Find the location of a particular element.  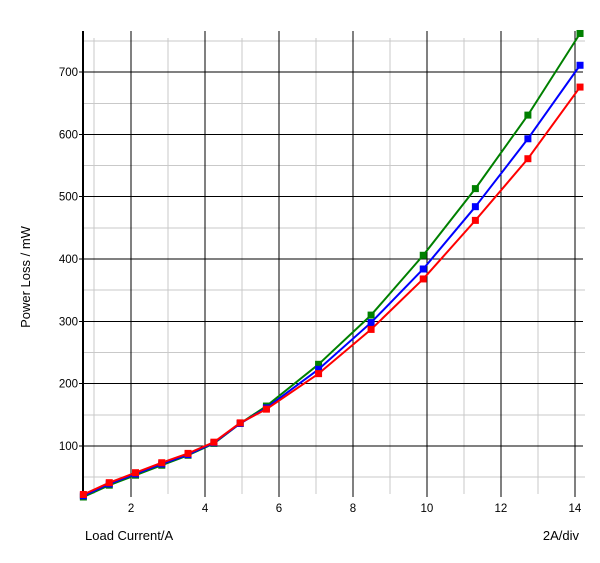

x-axis-title: Load Current/A is located at coordinates (129, 535).